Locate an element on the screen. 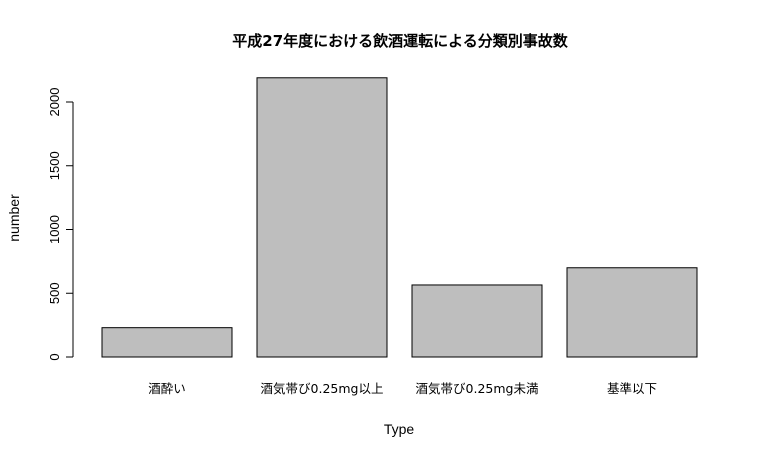 This screenshot has width=761, height=458. category-labels: 酒酔い 酒気帯び0.25mg以上 酒気帯び0.25mg未満 基準以下 is located at coordinates (402, 388).